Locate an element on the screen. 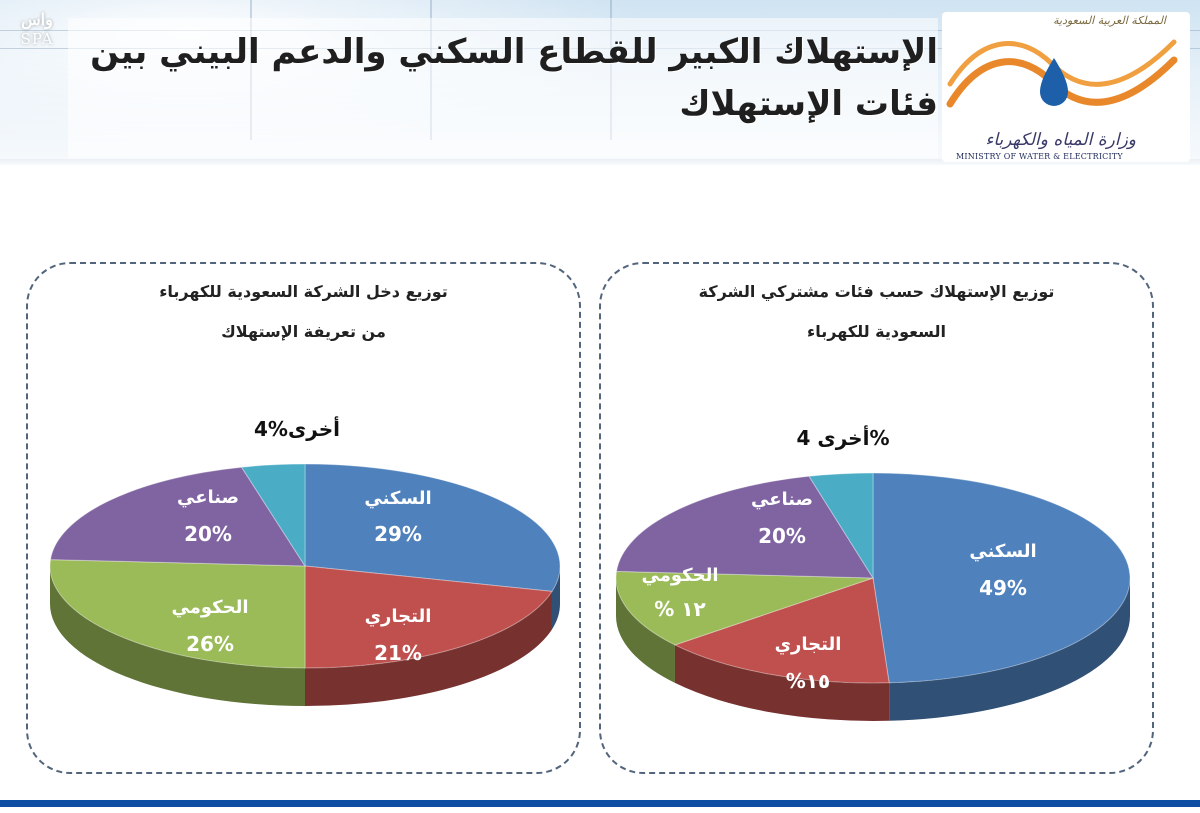 The width and height of the screenshot is (1200, 813). spa-logo: واس SPA is located at coordinates (37, 35).